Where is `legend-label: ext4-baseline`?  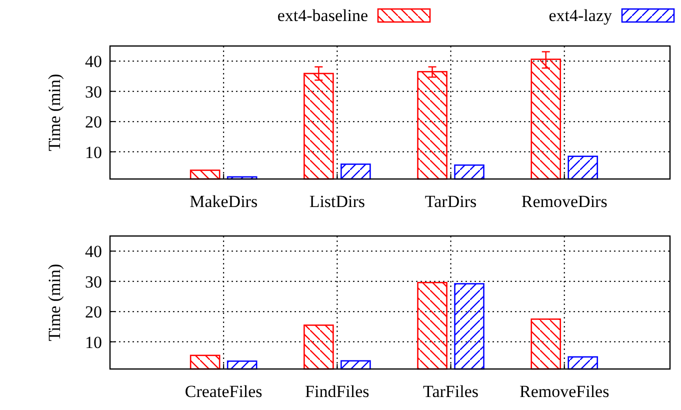 legend-label: ext4-baseline is located at coordinates (322, 15).